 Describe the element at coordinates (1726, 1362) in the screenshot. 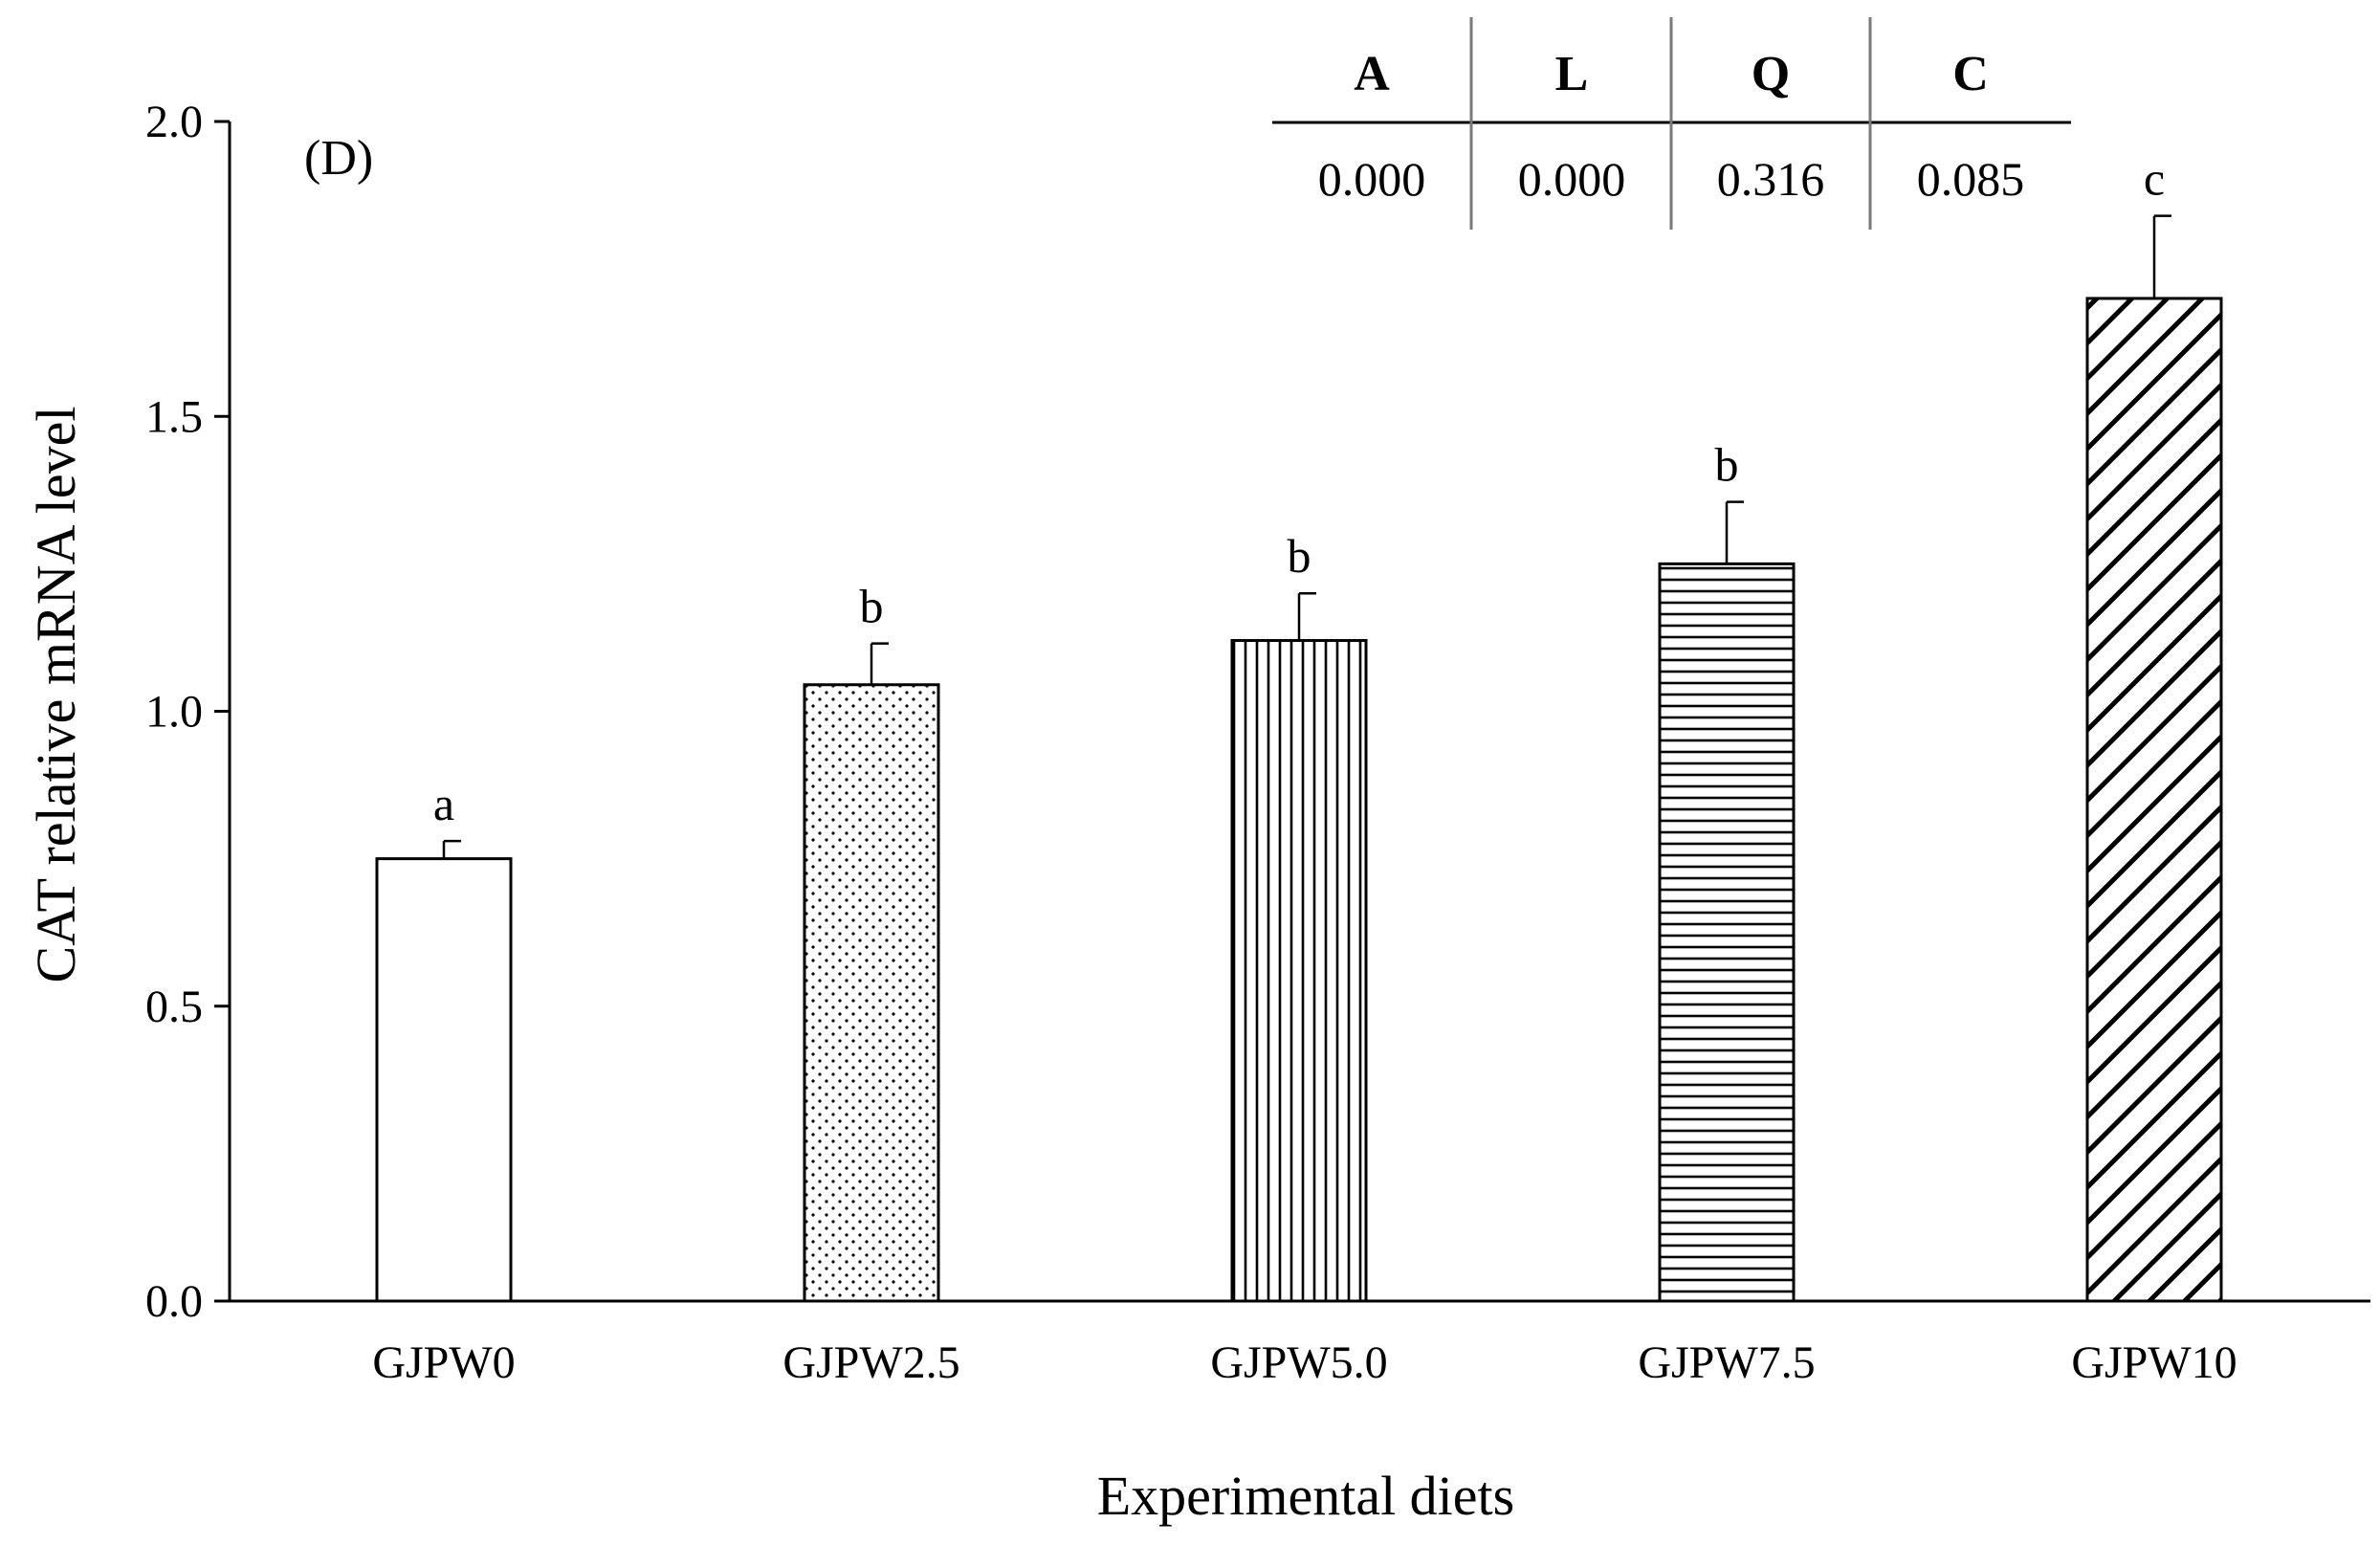

I see `x-category-label: GJPW7.5` at that location.